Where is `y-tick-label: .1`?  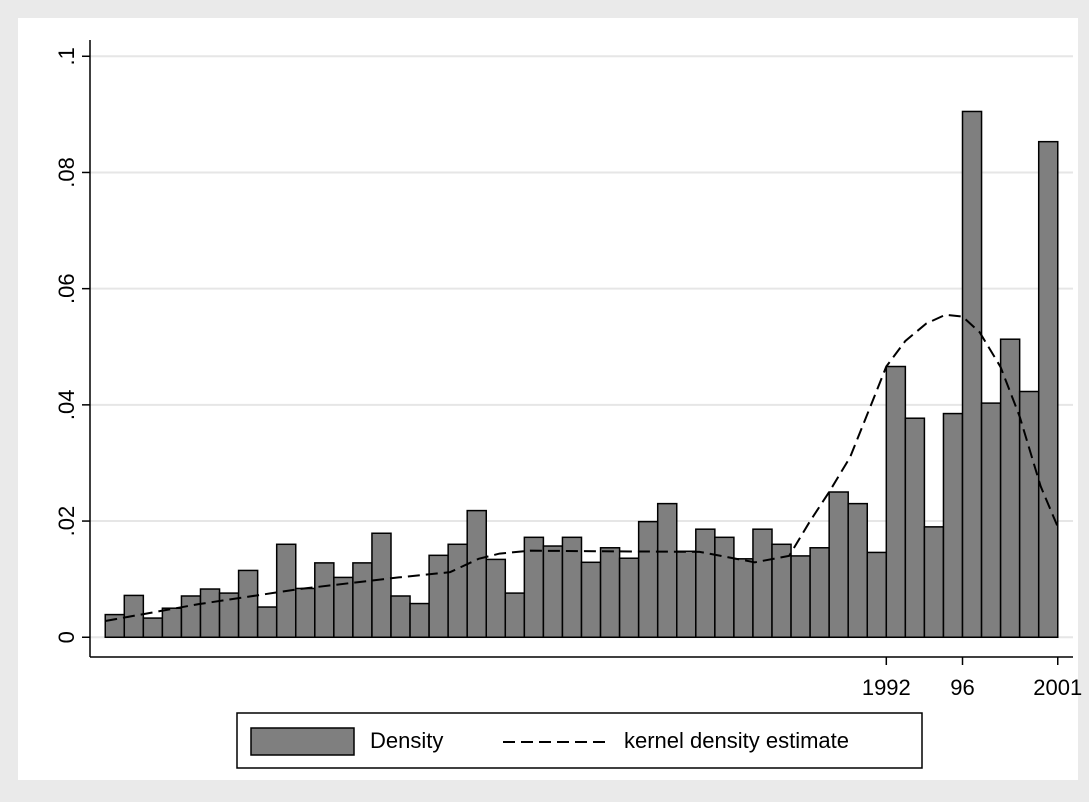
y-tick-label: .1 is located at coordinates (66, 56).